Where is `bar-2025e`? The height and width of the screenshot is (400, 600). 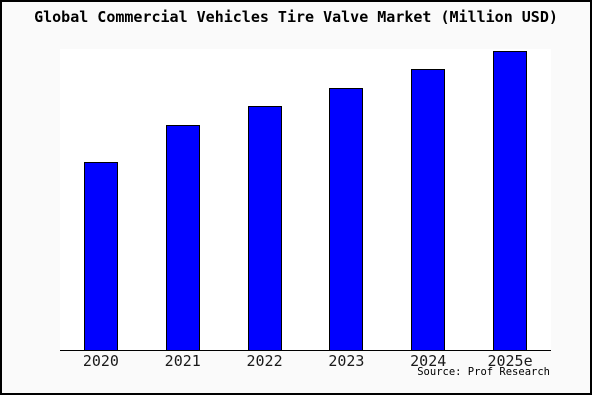
bar-2025e is located at coordinates (510, 200).